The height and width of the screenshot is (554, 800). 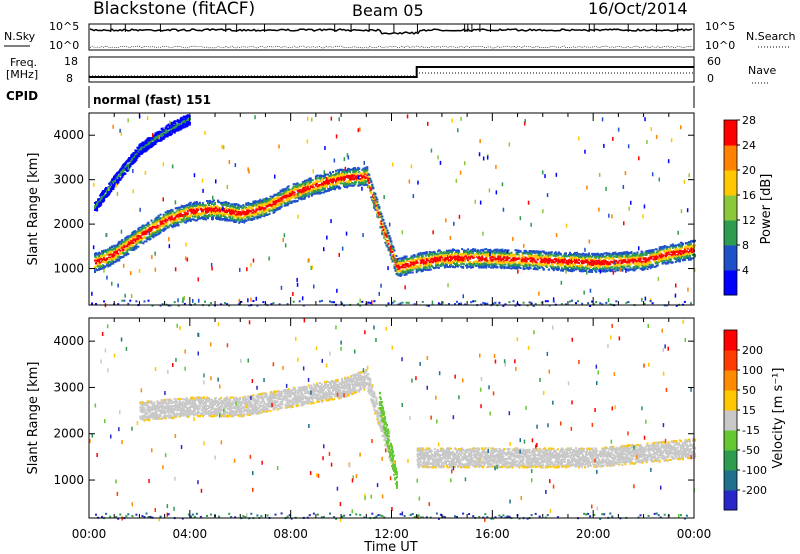 What do you see at coordinates (638, 9) in the screenshot?
I see `date-label: 16/Oct/2014` at bounding box center [638, 9].